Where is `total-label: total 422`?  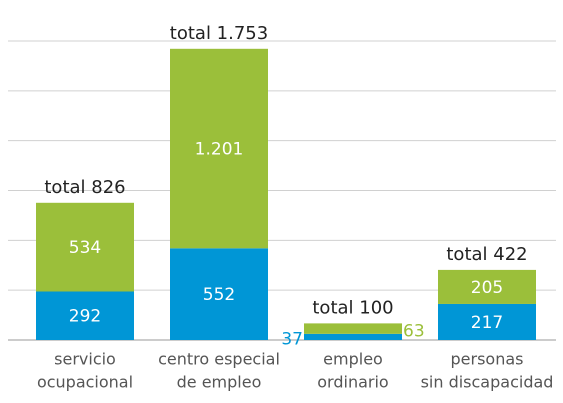
total-label: total 422 is located at coordinates (486, 254).